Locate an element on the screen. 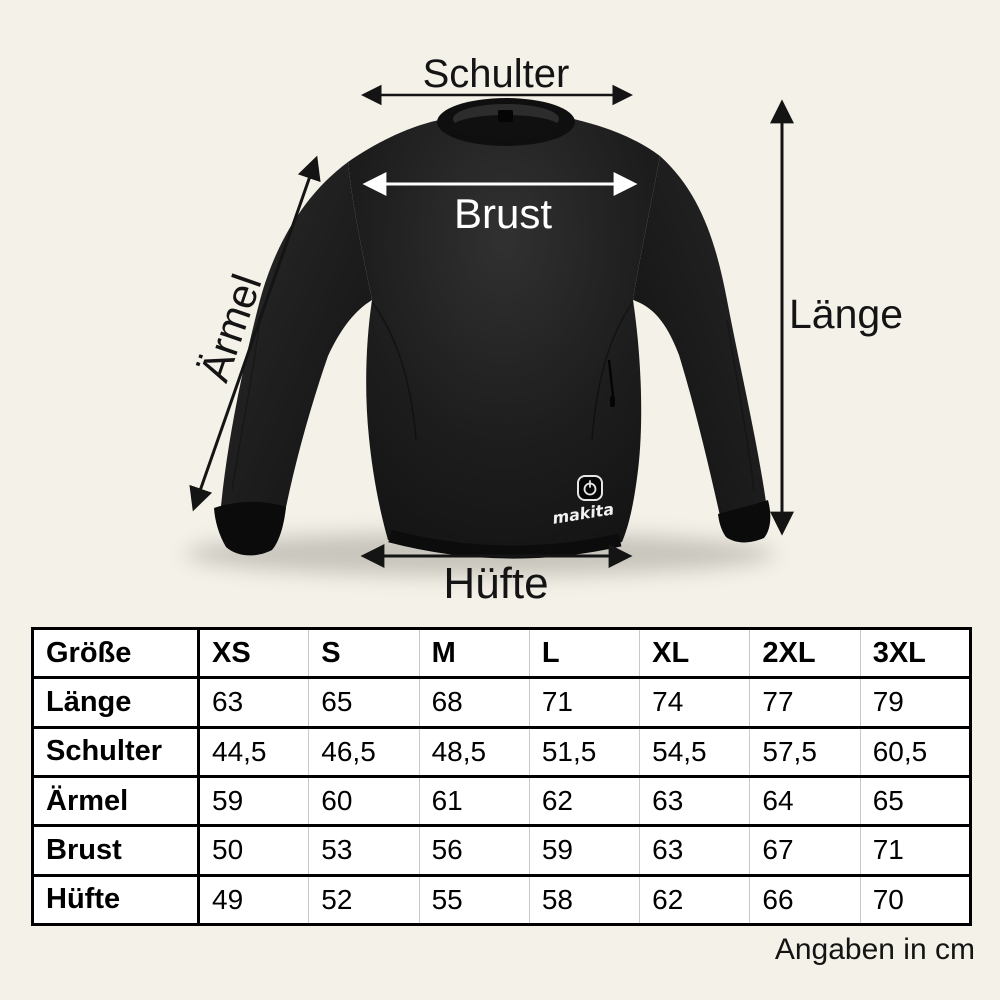 The image size is (1000, 1000). table-row-huefte: Hüfte 49 52 55 58 62 66 70 is located at coordinates (501, 899).